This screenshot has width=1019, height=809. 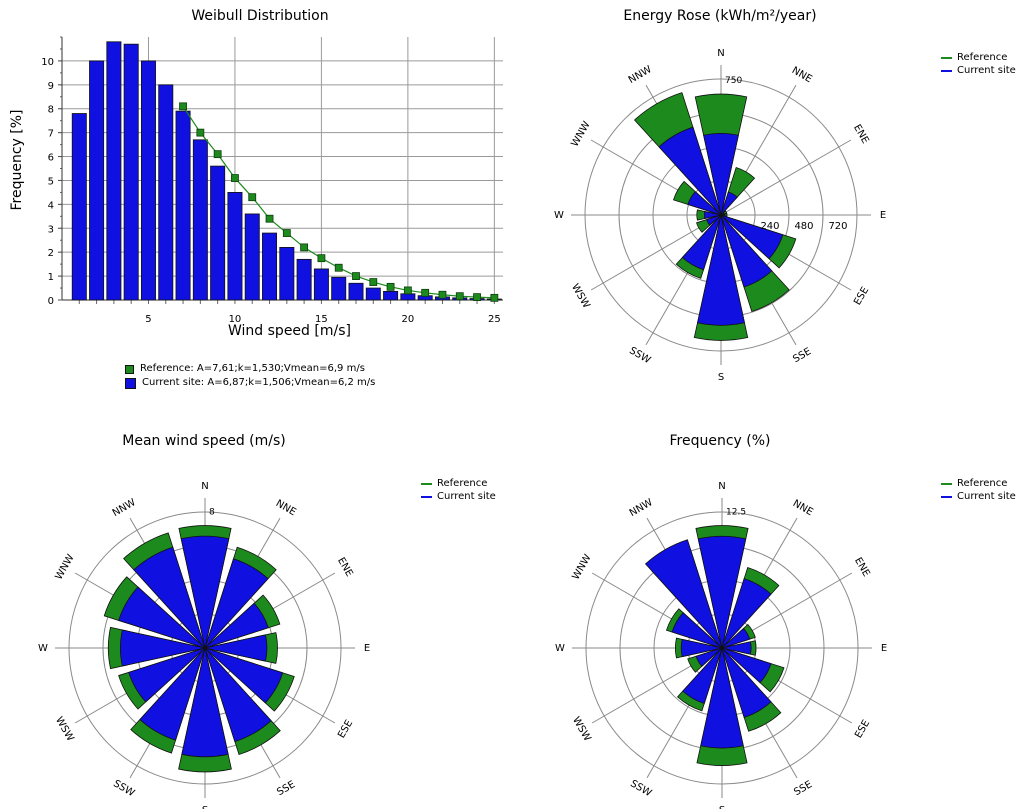 What do you see at coordinates (235, 319) in the screenshot?
I see `x-tick-label: 10` at bounding box center [235, 319].